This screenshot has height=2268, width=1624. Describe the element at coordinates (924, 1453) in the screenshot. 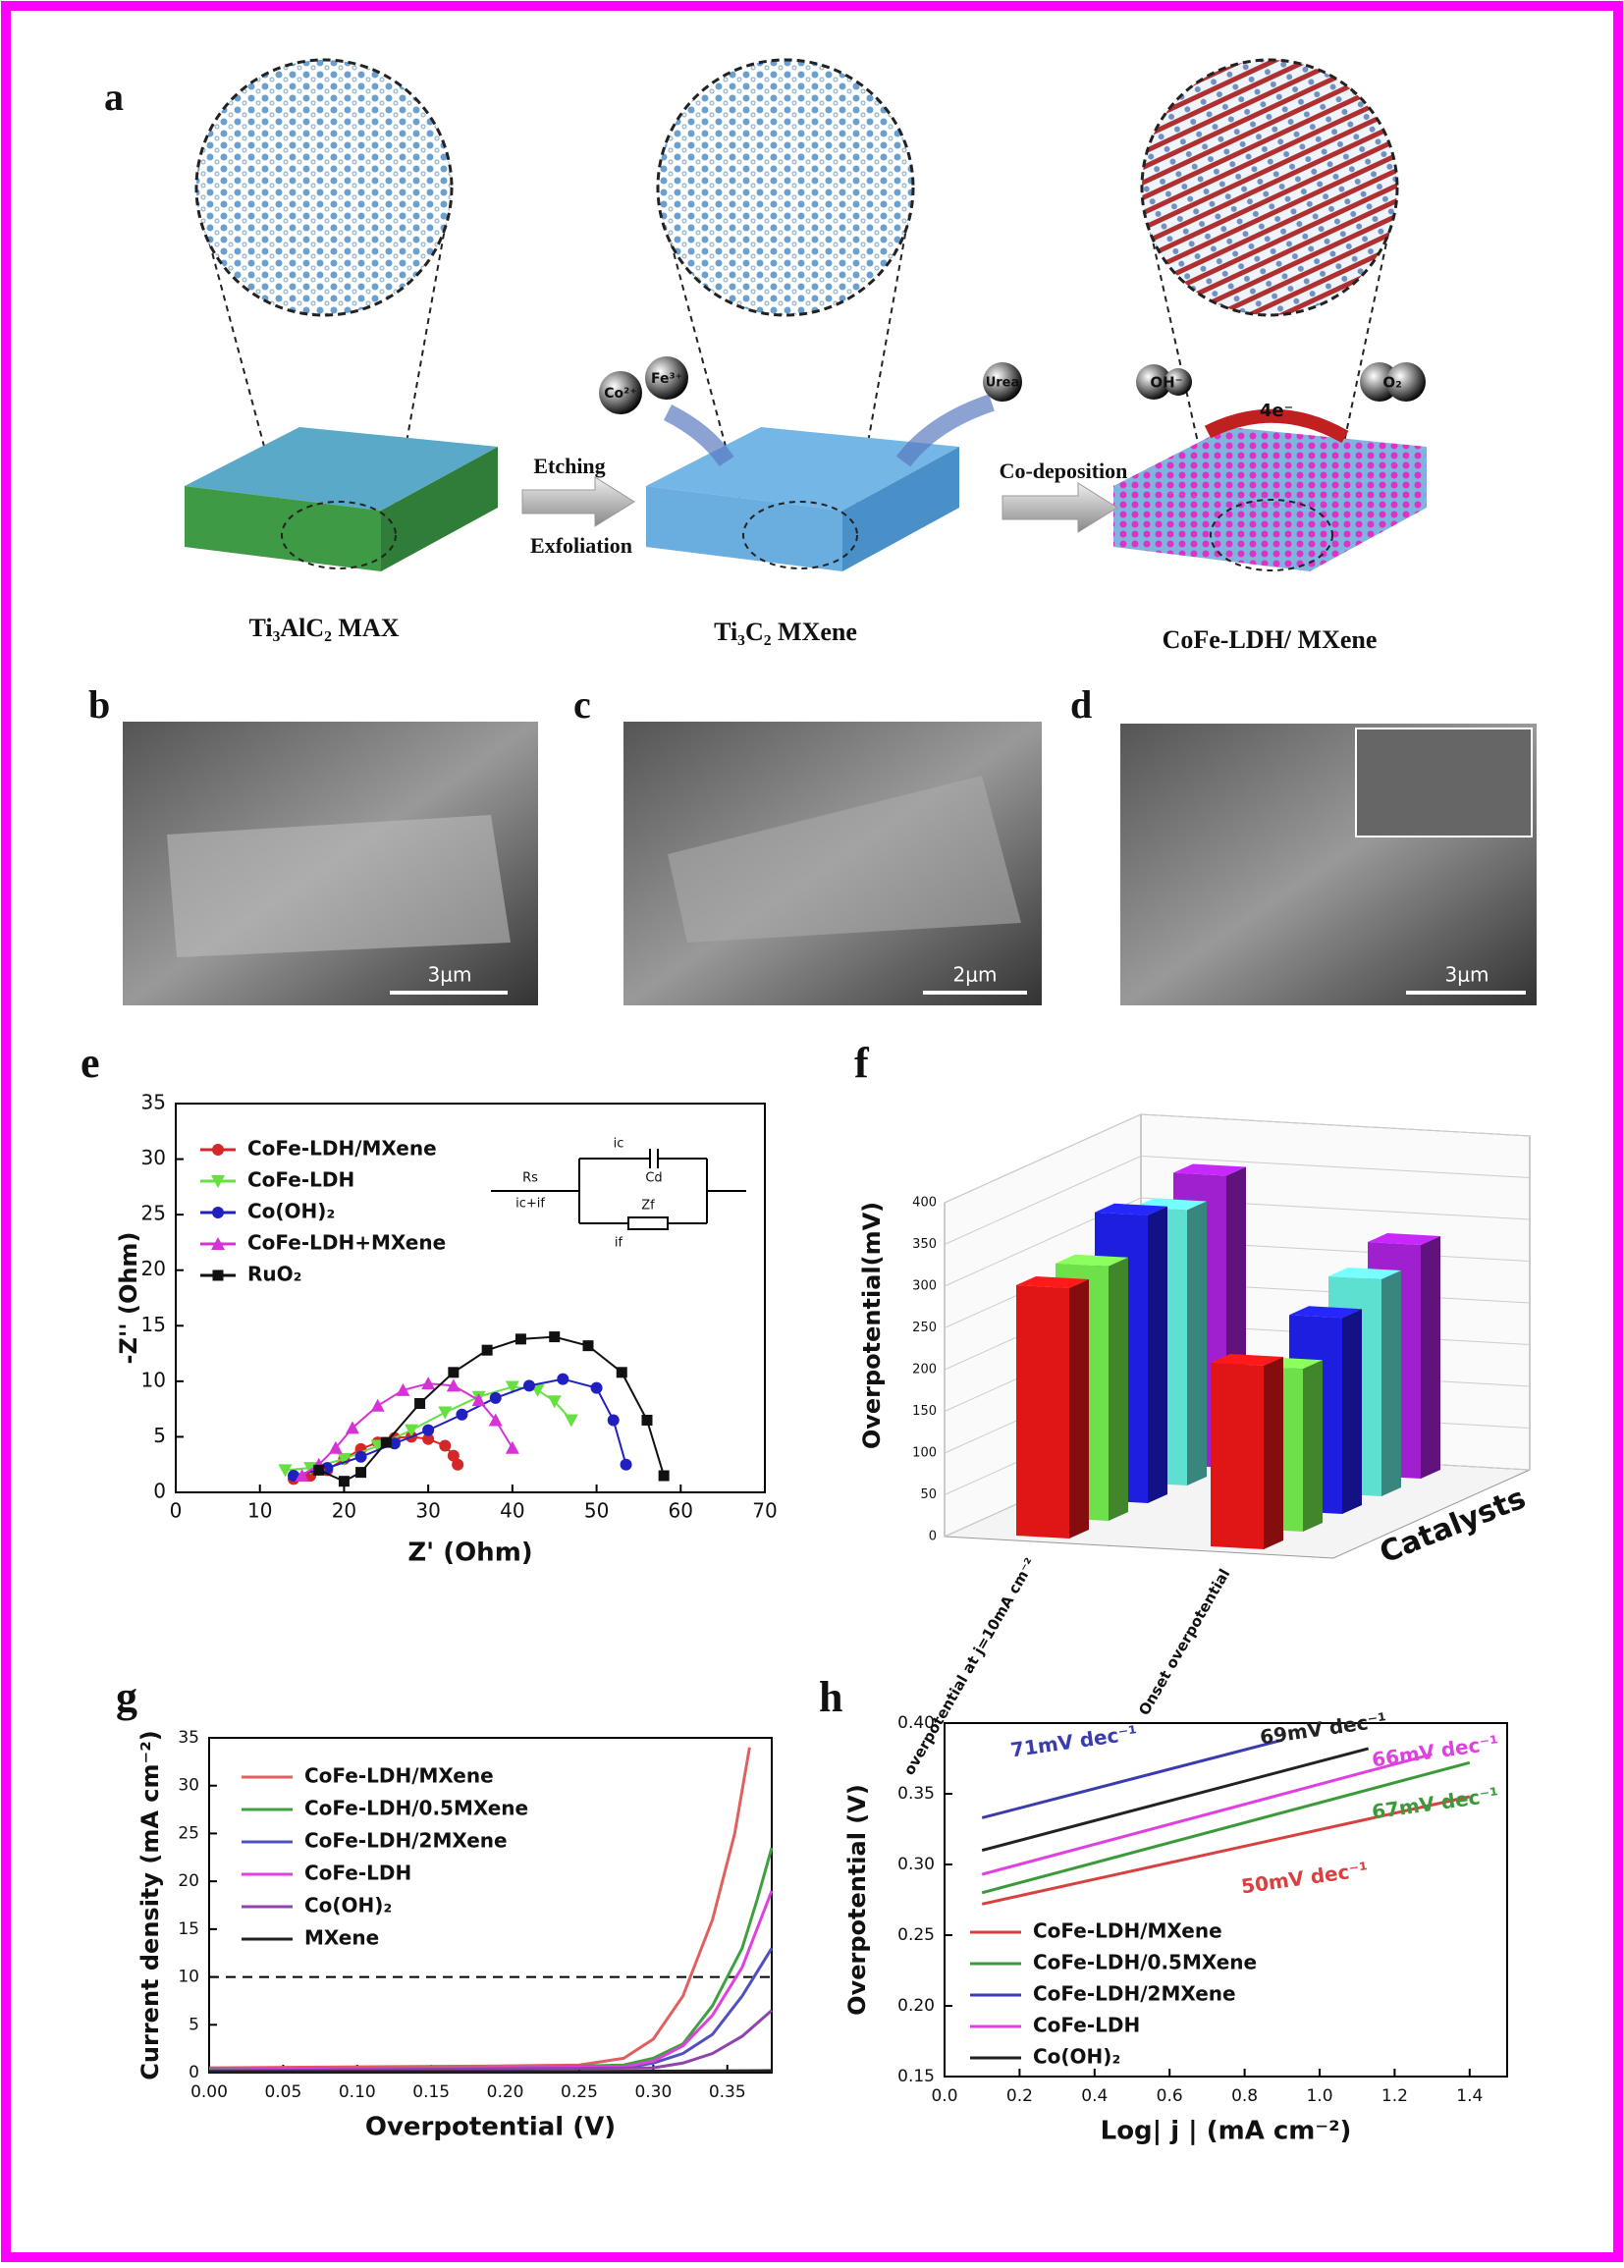

I see `y-tick-label: 100` at that location.